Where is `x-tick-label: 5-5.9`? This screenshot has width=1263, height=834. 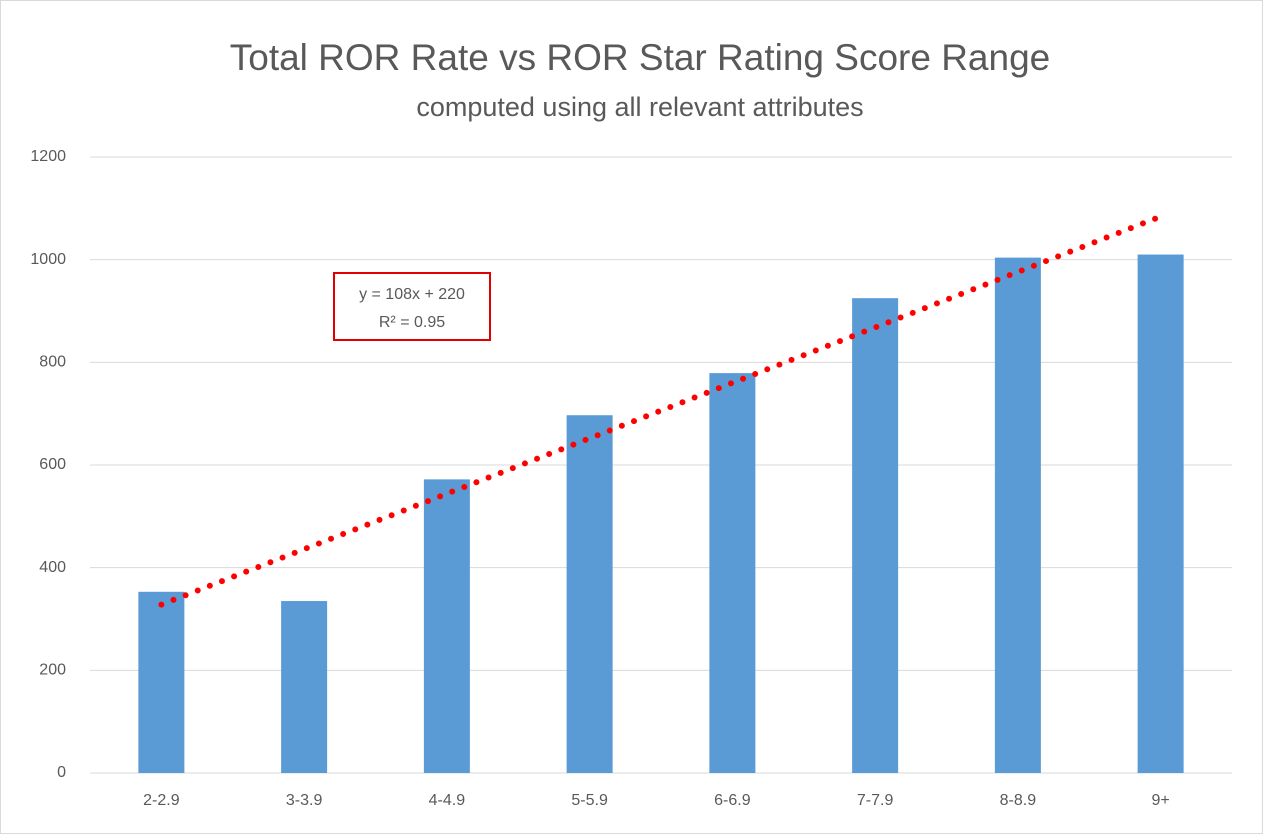 x-tick-label: 5-5.9 is located at coordinates (589, 800).